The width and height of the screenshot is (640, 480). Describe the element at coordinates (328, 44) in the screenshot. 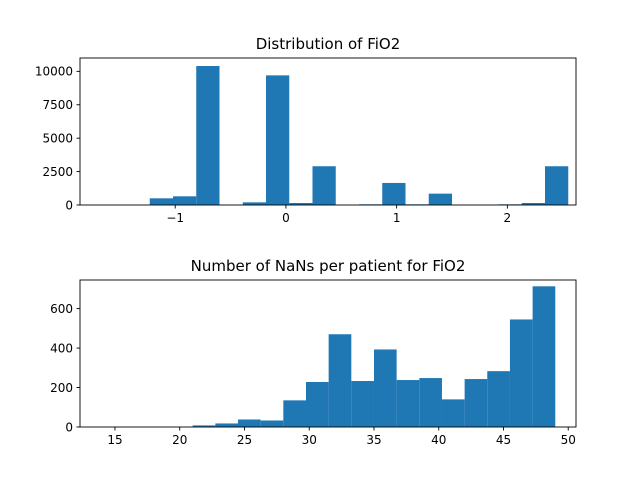

I see `chart-title: Distribution of FiO2` at that location.